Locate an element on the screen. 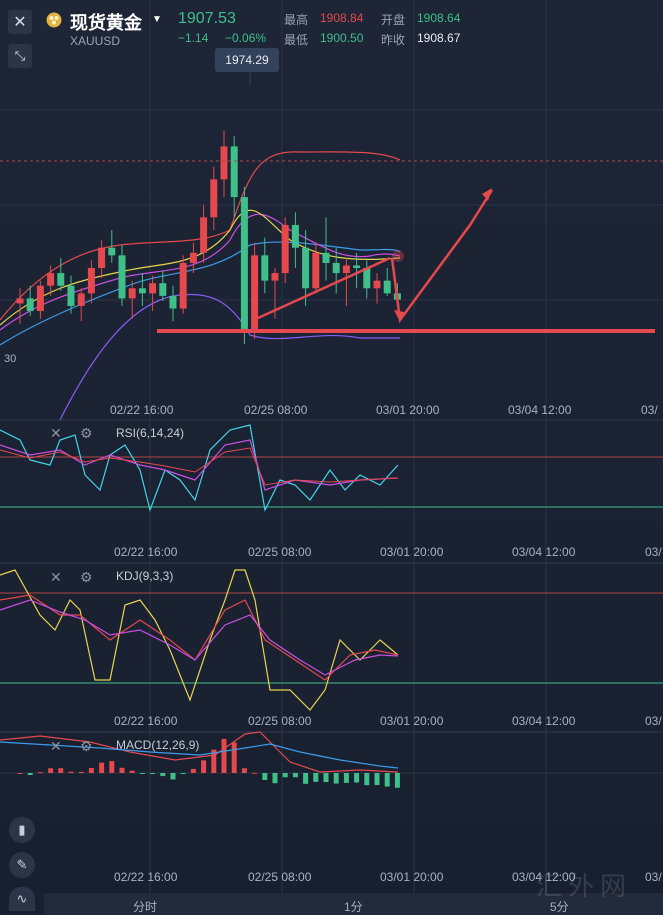 This screenshot has height=915, width=663. price-change-percent: −0.06% is located at coordinates (246, 38).